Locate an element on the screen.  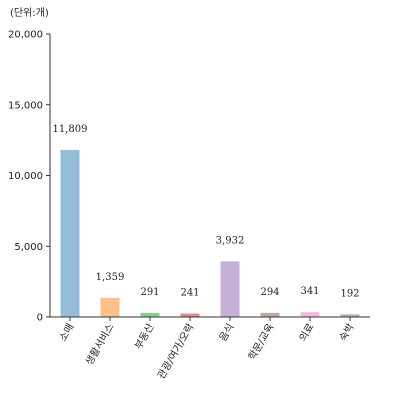
y-tick-label: 15,000 is located at coordinates (25, 105).